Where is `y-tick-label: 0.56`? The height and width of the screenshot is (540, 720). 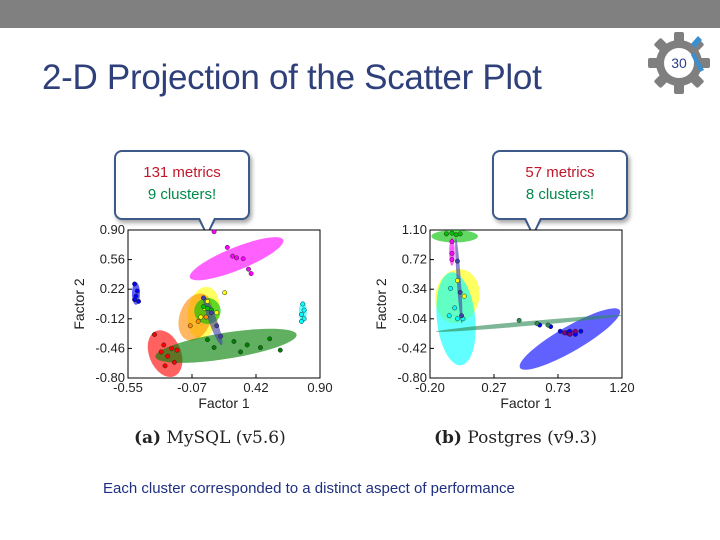 y-tick-label: 0.56 is located at coordinates (112, 259).